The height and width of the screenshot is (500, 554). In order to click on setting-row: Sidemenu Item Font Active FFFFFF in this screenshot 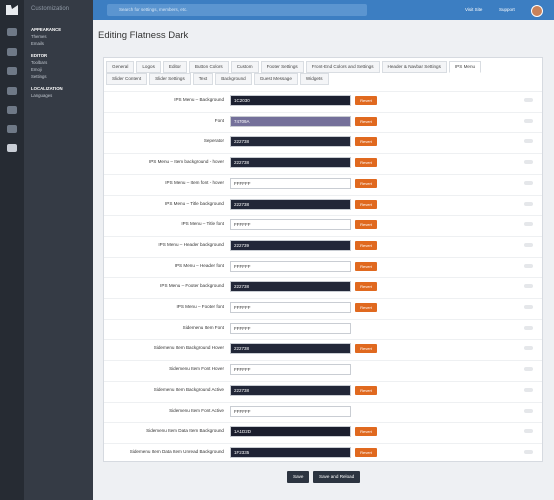, I will do `click(323, 412)`.